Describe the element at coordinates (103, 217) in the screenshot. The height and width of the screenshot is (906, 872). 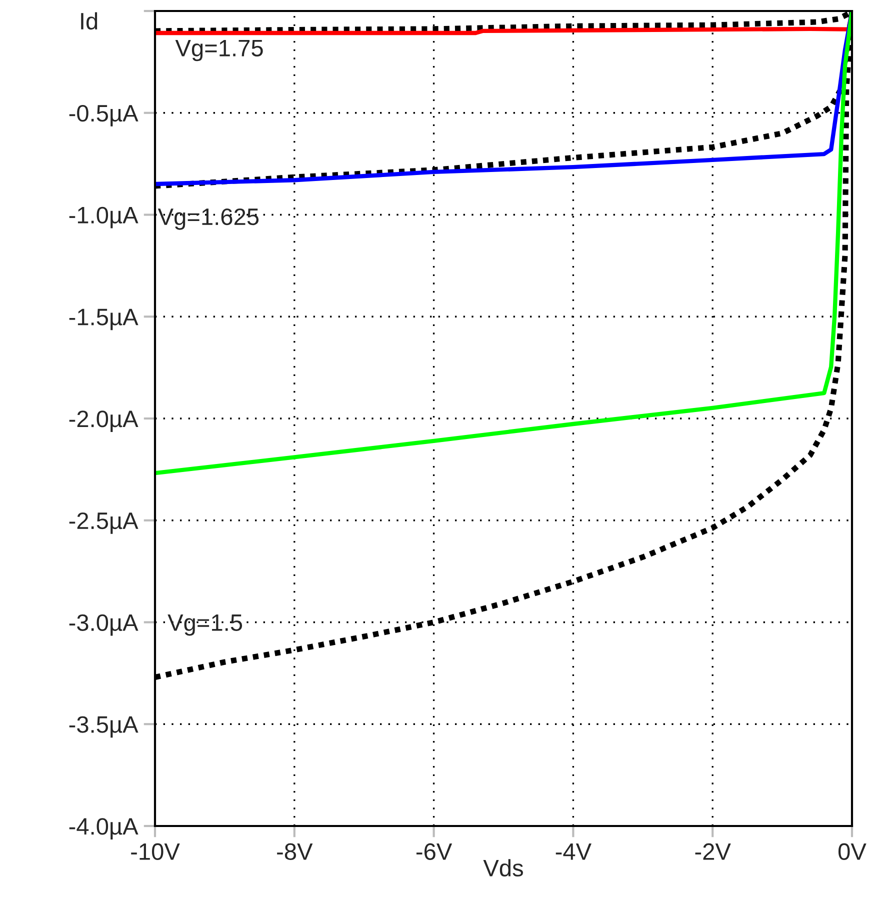
I see `y-tick-label: -1.0µA` at that location.